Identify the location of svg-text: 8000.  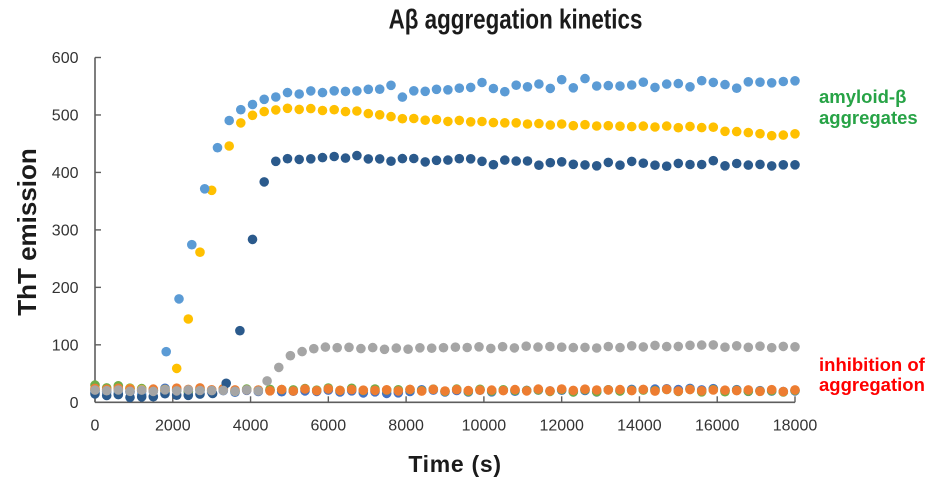
(406, 426).